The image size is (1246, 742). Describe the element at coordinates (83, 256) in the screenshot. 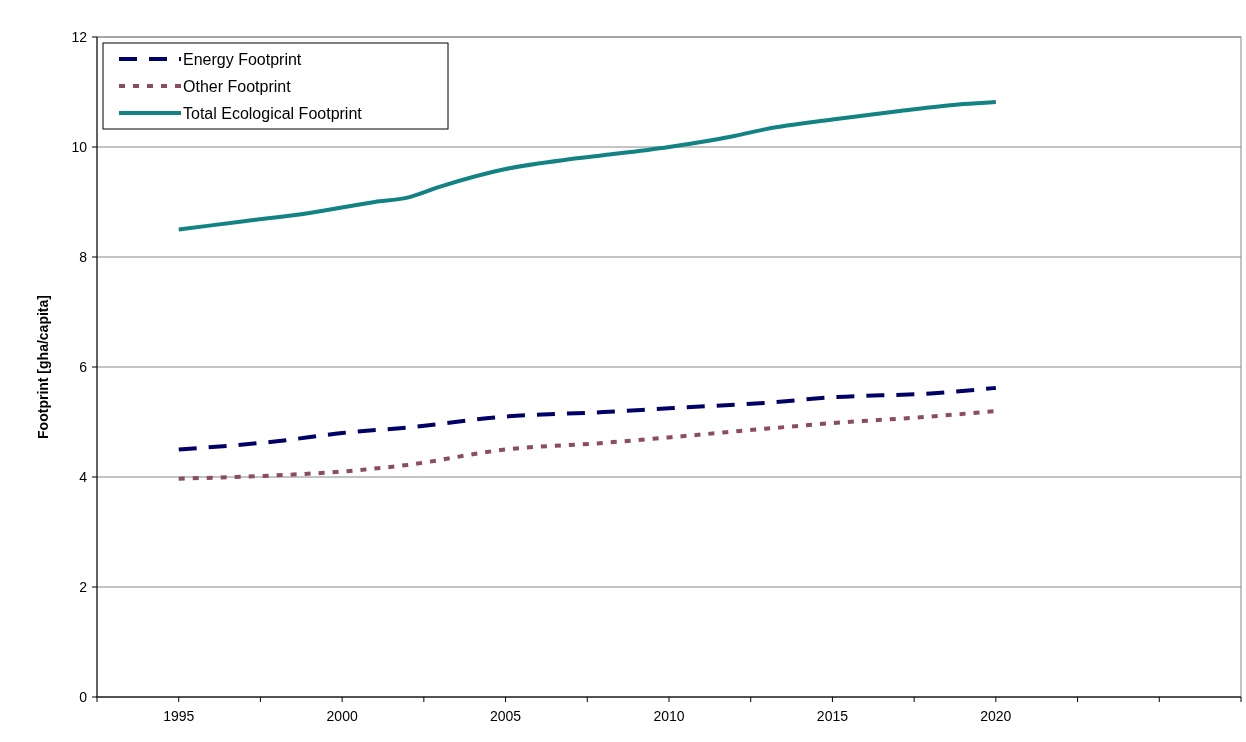

I see `y-tick-label: 8` at that location.